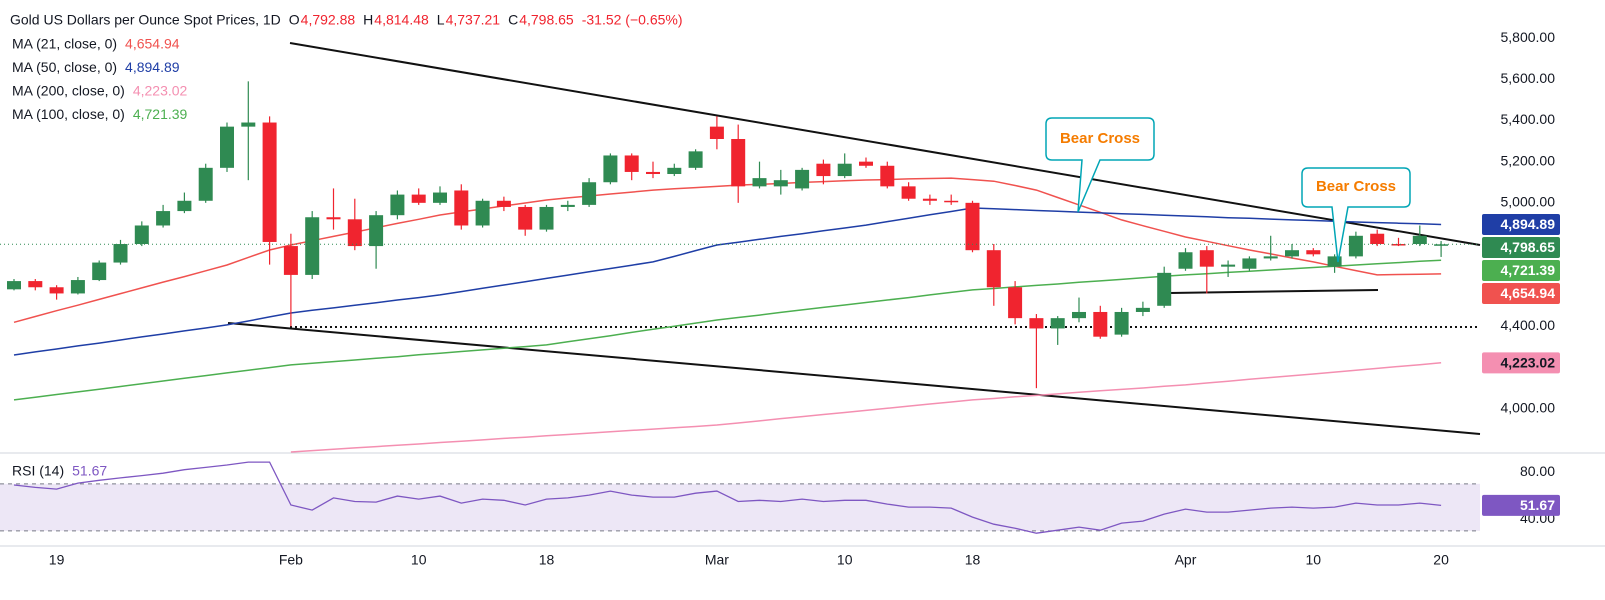  I want to click on x-tick-label: Mar, so click(717, 560).